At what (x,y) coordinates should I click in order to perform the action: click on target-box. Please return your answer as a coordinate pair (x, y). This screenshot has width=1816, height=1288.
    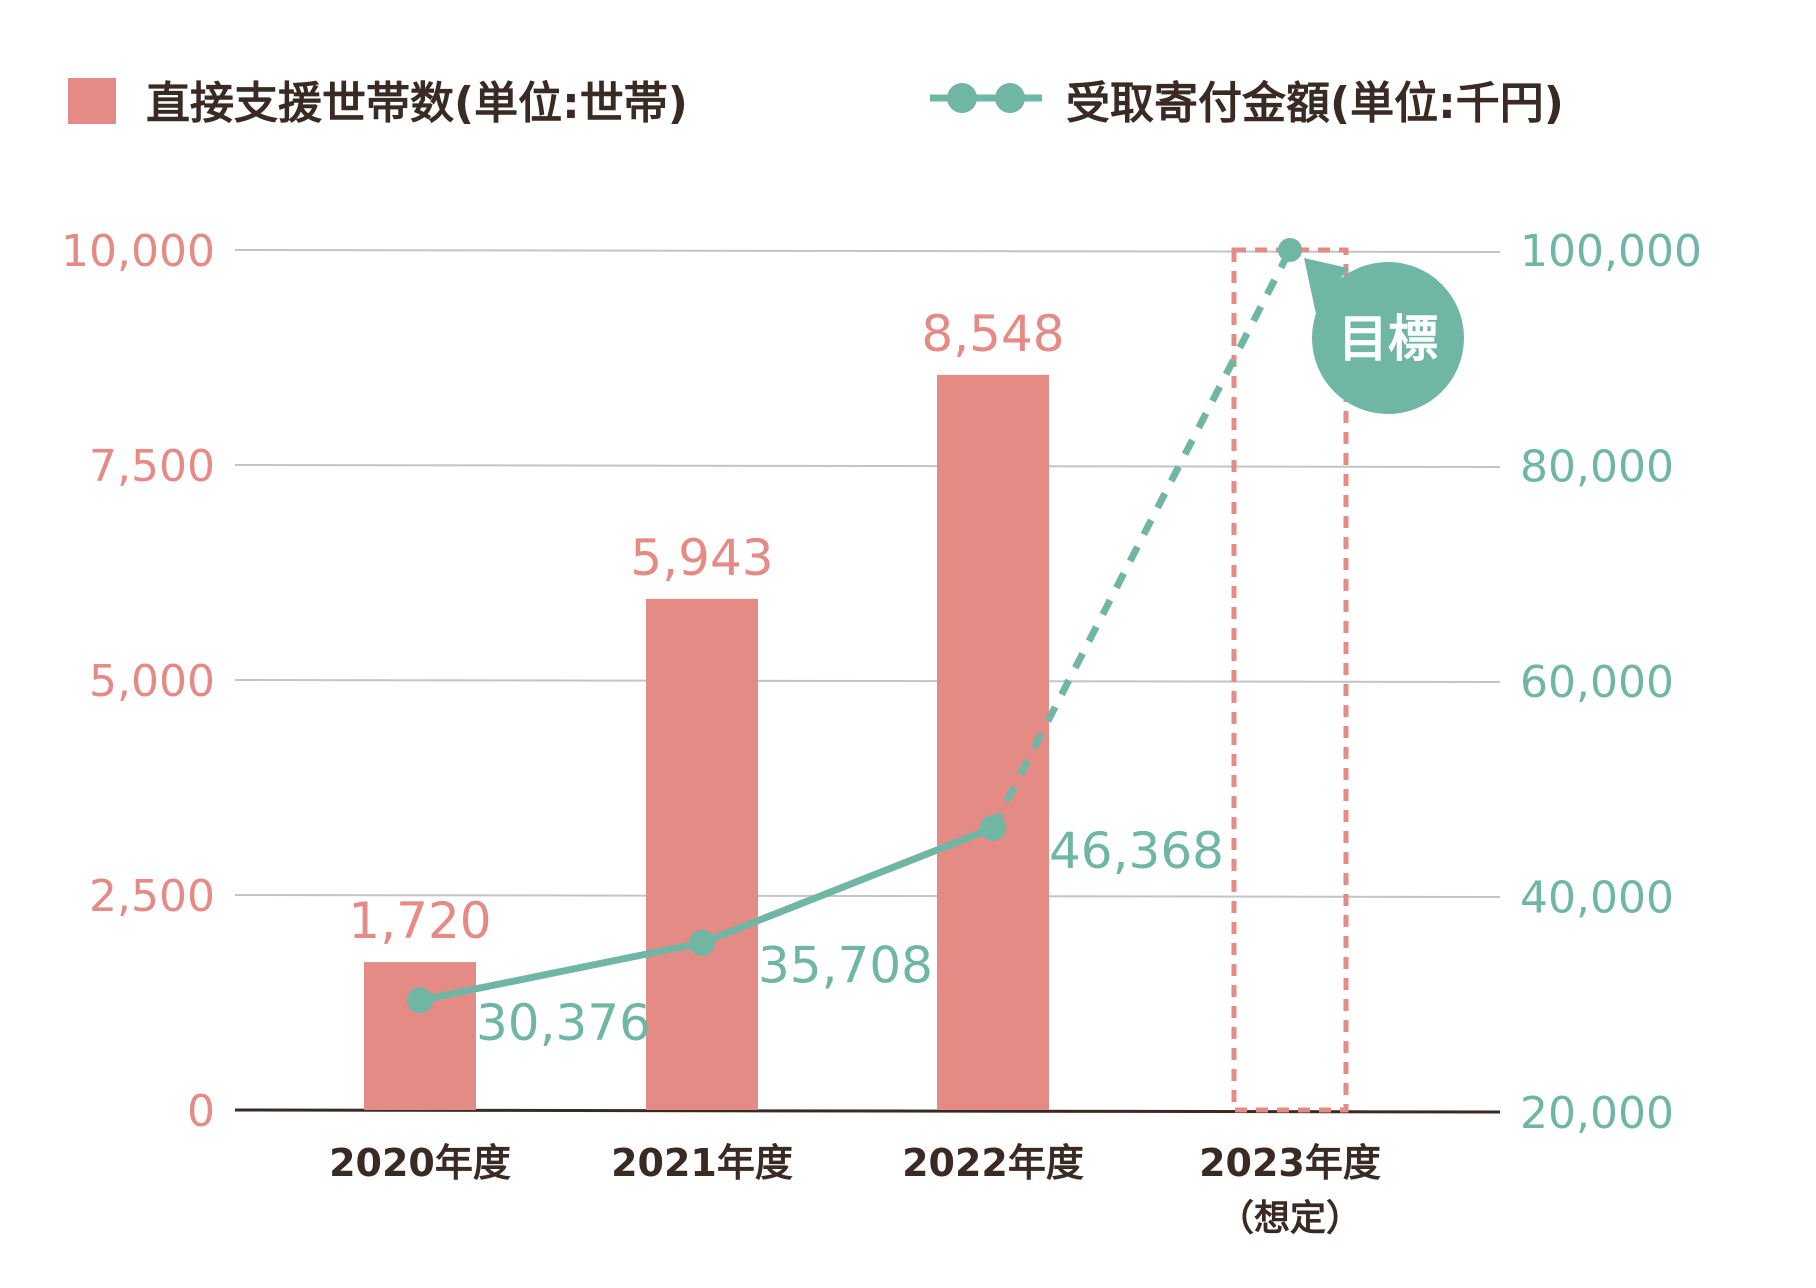
    Looking at the image, I should click on (1290, 680).